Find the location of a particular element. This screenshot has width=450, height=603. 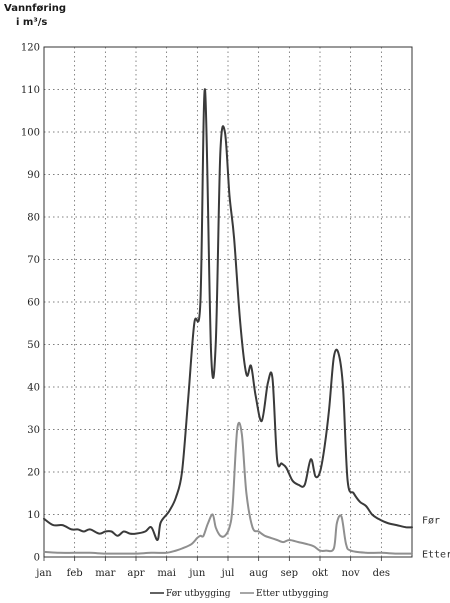

x-tick-label: aug is located at coordinates (258, 573).